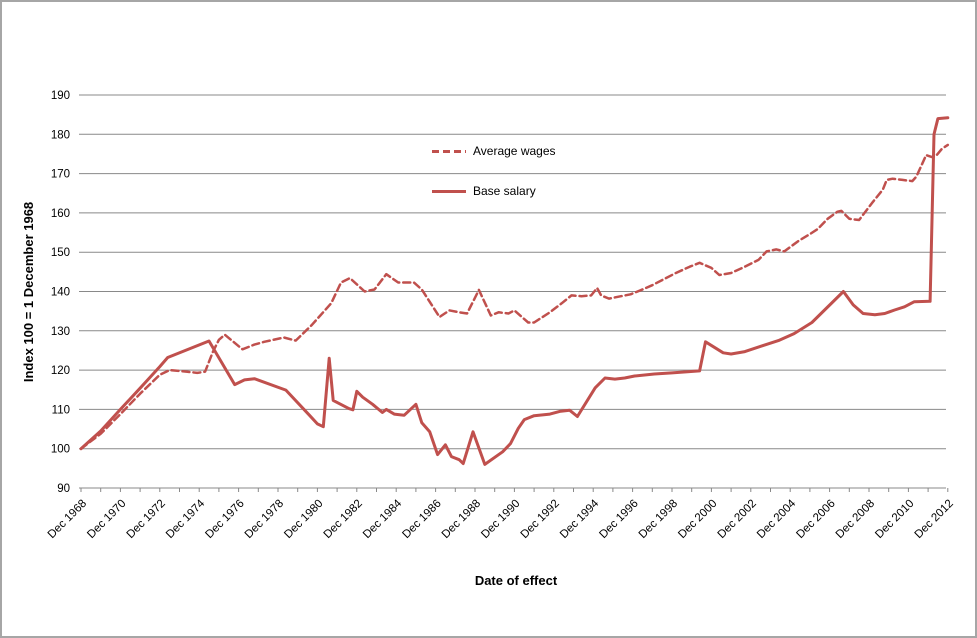 The height and width of the screenshot is (638, 977). I want to click on x-tick-label: Dec 1984, so click(383, 519).